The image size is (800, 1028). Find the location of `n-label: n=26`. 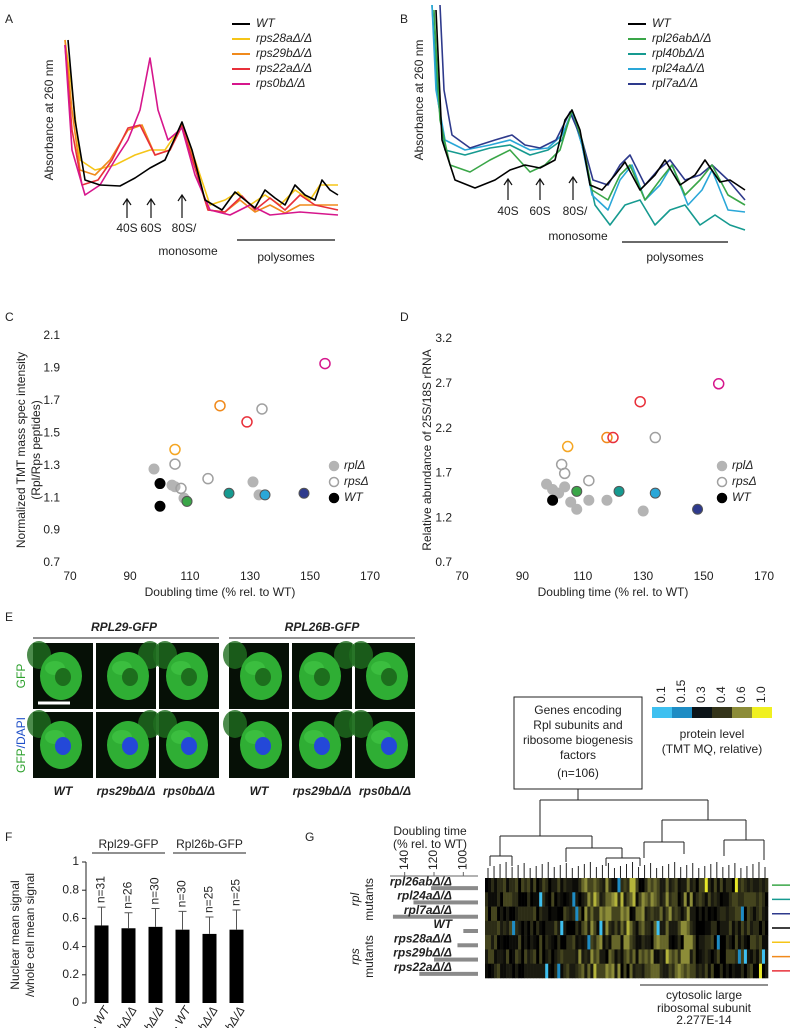

n-label: n=26 is located at coordinates (128, 894).